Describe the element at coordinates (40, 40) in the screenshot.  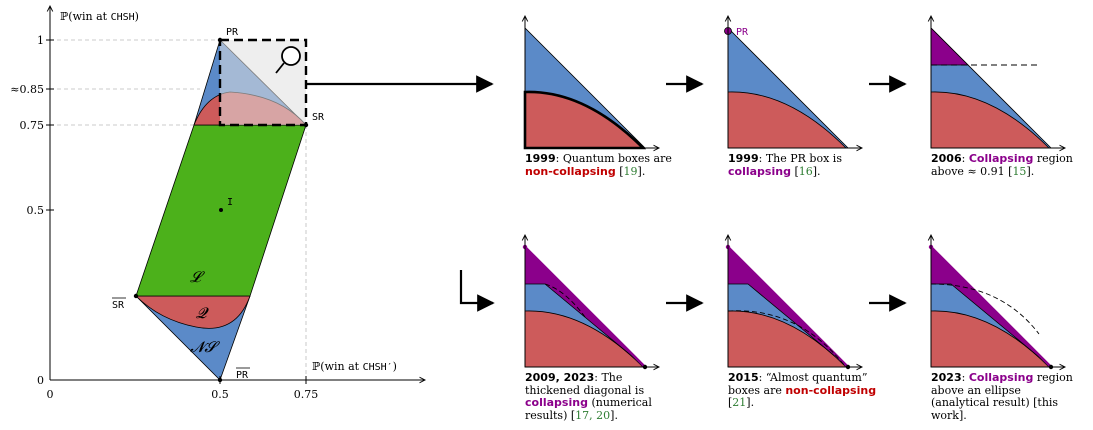
I see `y-tick-label: 1` at that location.